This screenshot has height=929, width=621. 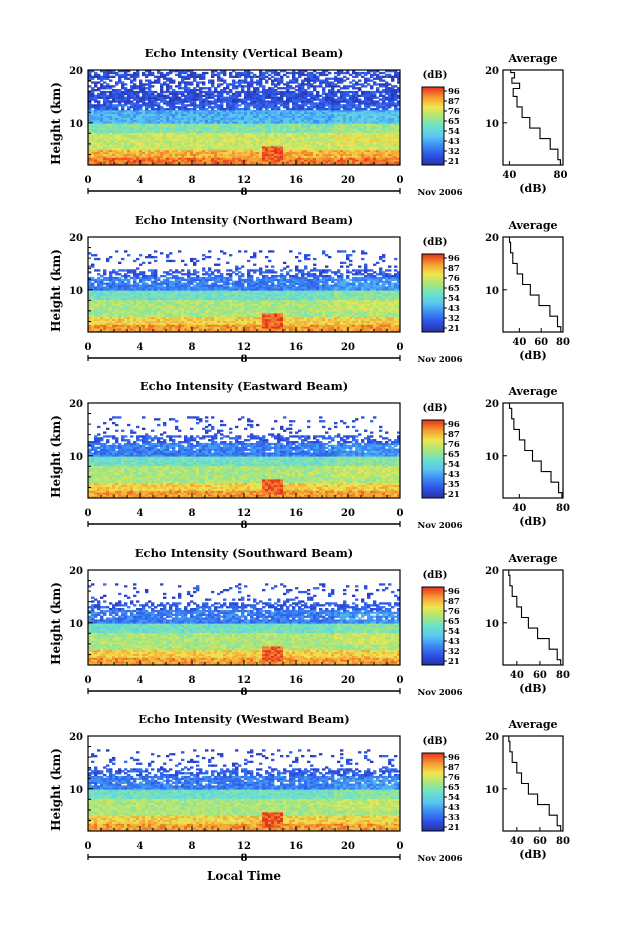 What do you see at coordinates (76, 737) in the screenshot?
I see `y-tick-label: 20` at bounding box center [76, 737].